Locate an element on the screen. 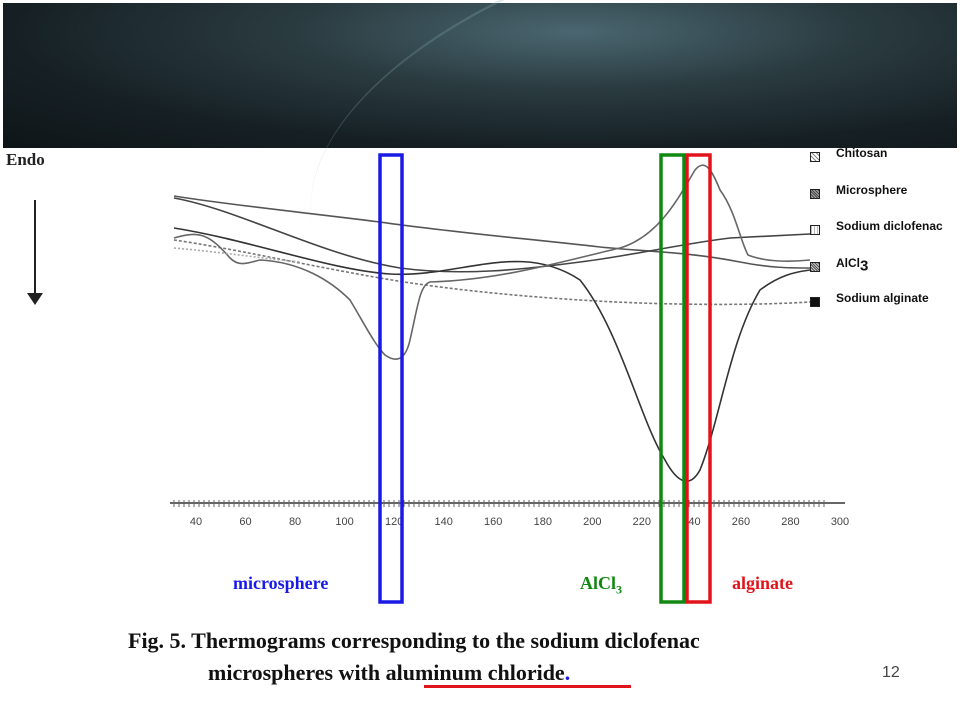 This screenshot has height=720, width=960. highlight-box-alcl3 is located at coordinates (672, 378).